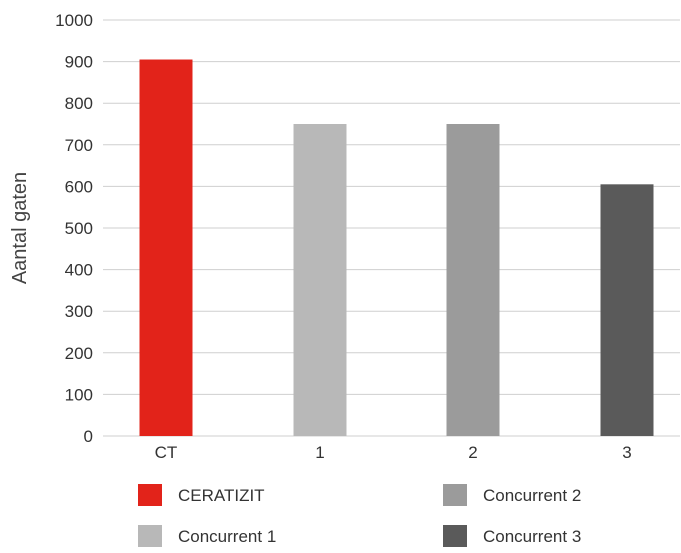 This screenshot has width=681, height=553. What do you see at coordinates (472, 452) in the screenshot?
I see `x-tick-label: 2` at bounding box center [472, 452].